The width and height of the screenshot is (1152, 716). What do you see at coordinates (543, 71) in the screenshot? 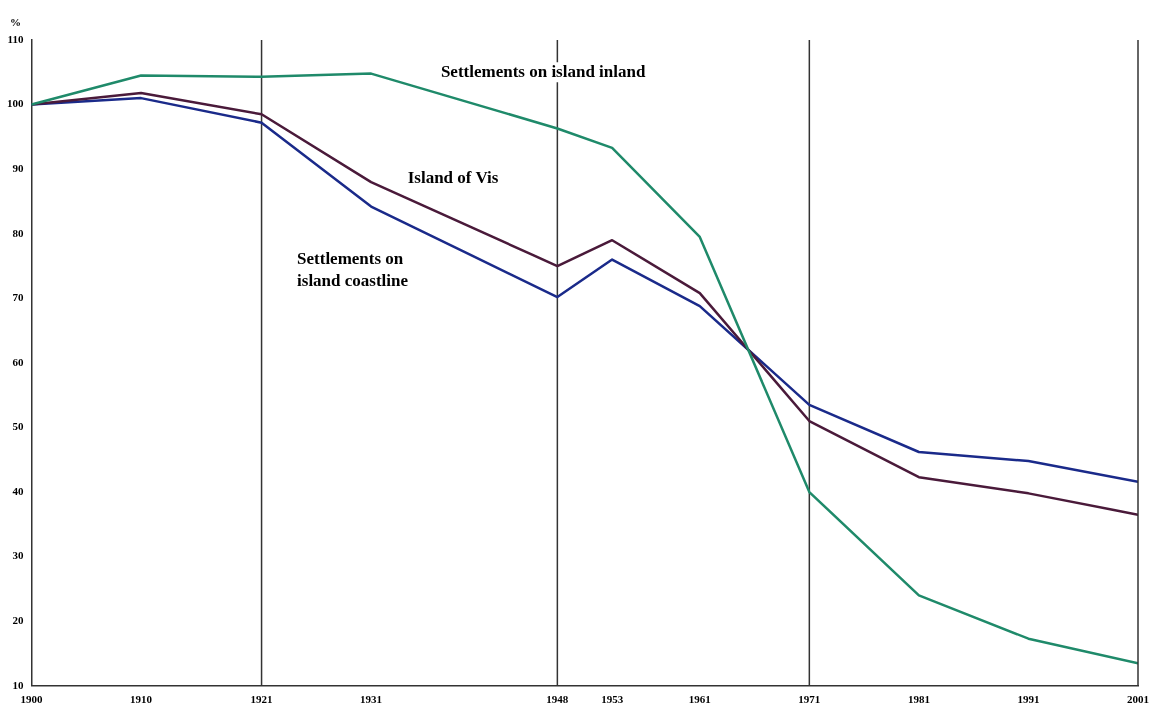
I see `annotation: Settlements on island inland` at bounding box center [543, 71].